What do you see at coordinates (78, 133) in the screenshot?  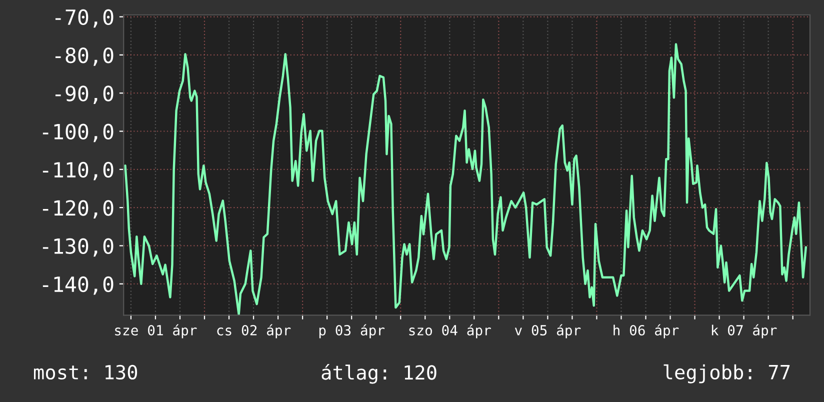 I see `y-tick-label: -100,0` at bounding box center [78, 133].